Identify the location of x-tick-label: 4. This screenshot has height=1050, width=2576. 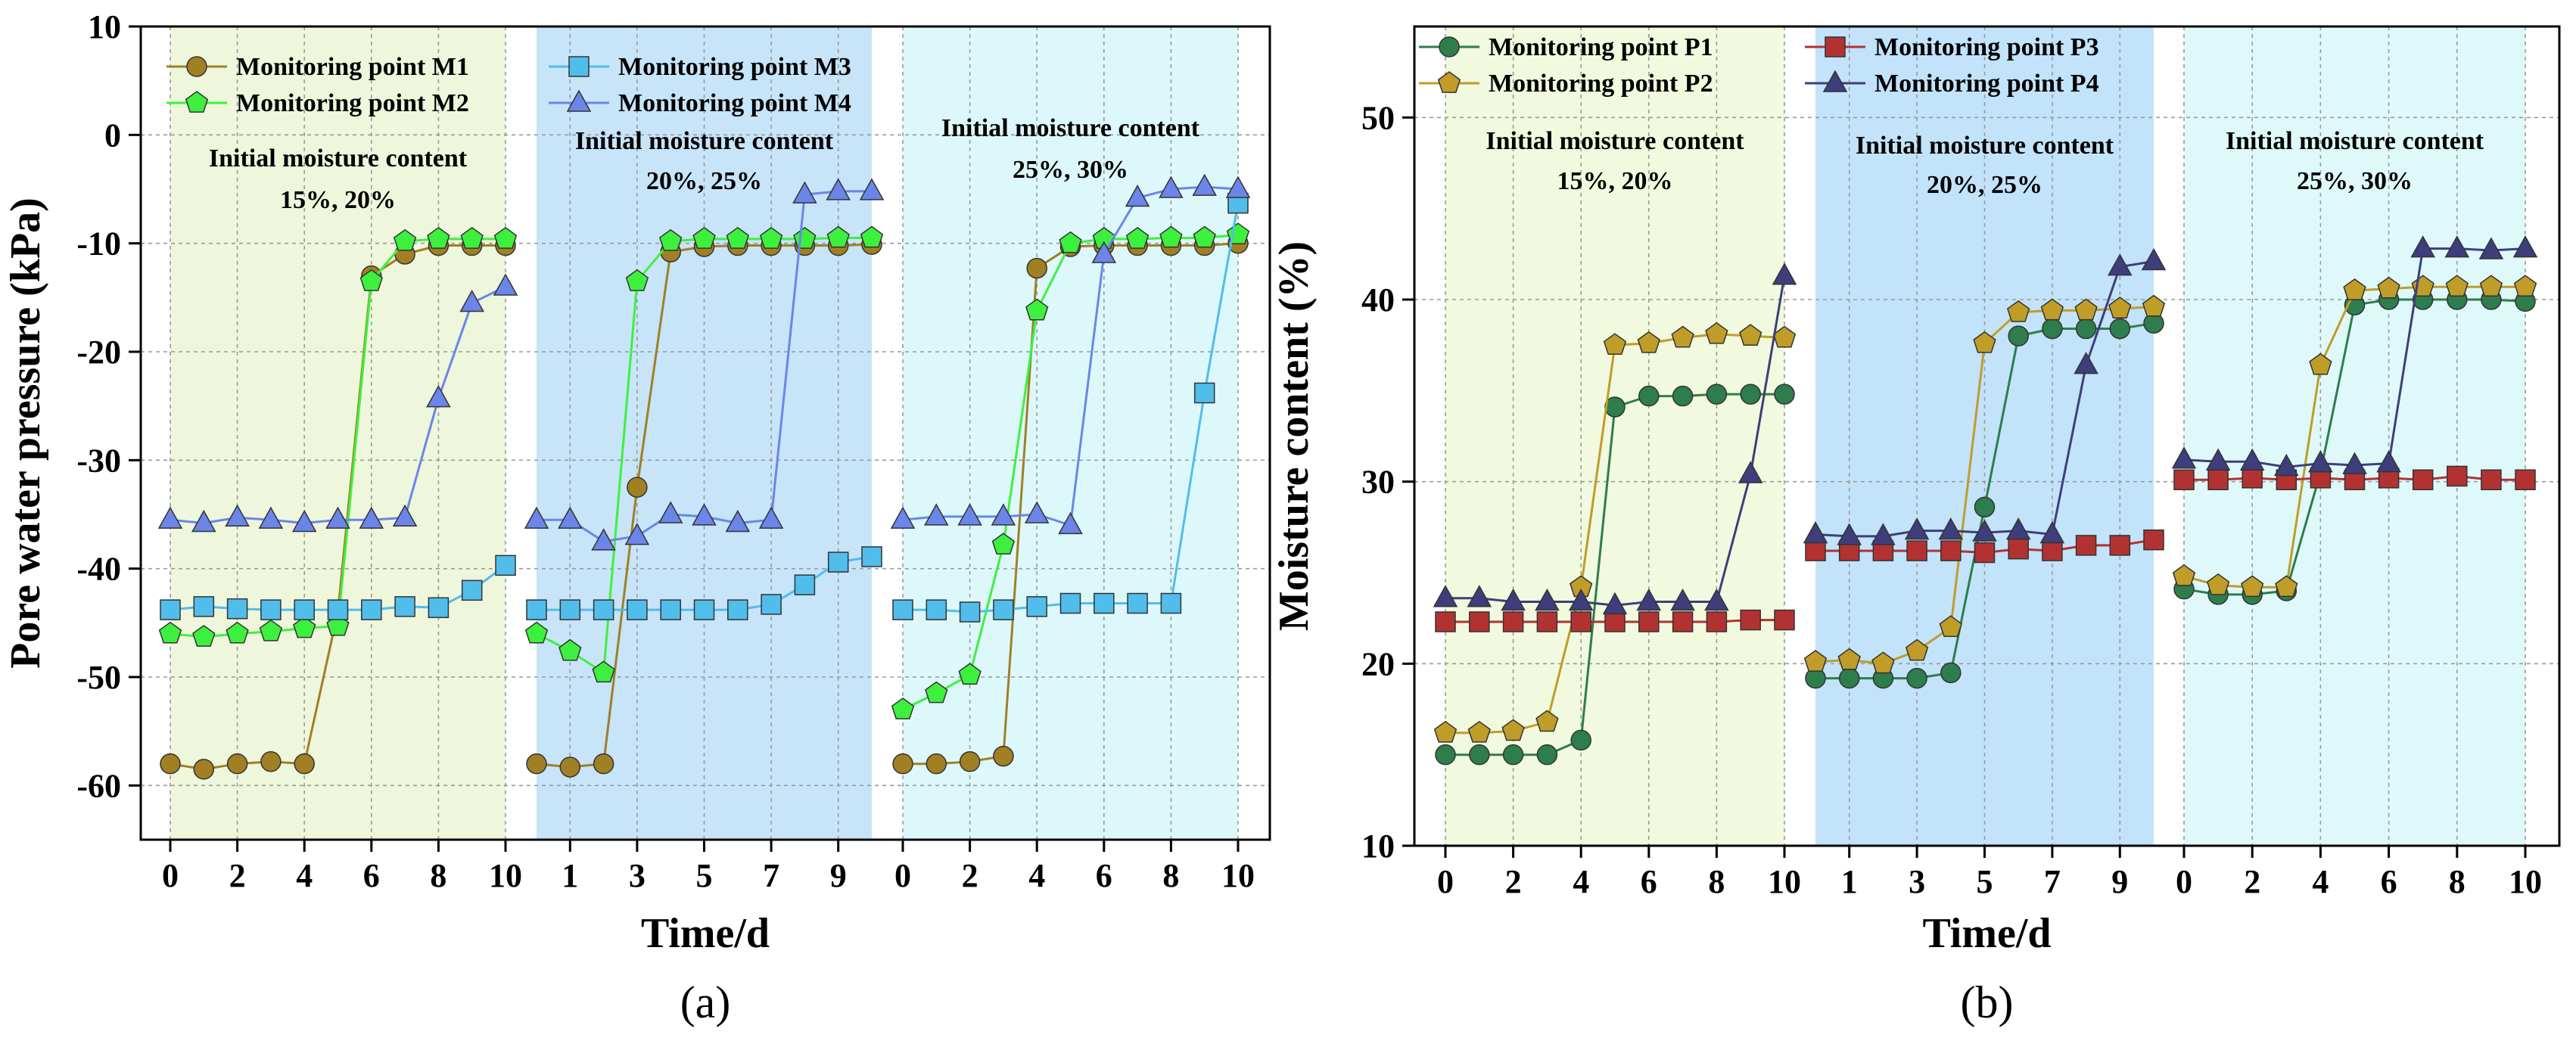
(304, 875).